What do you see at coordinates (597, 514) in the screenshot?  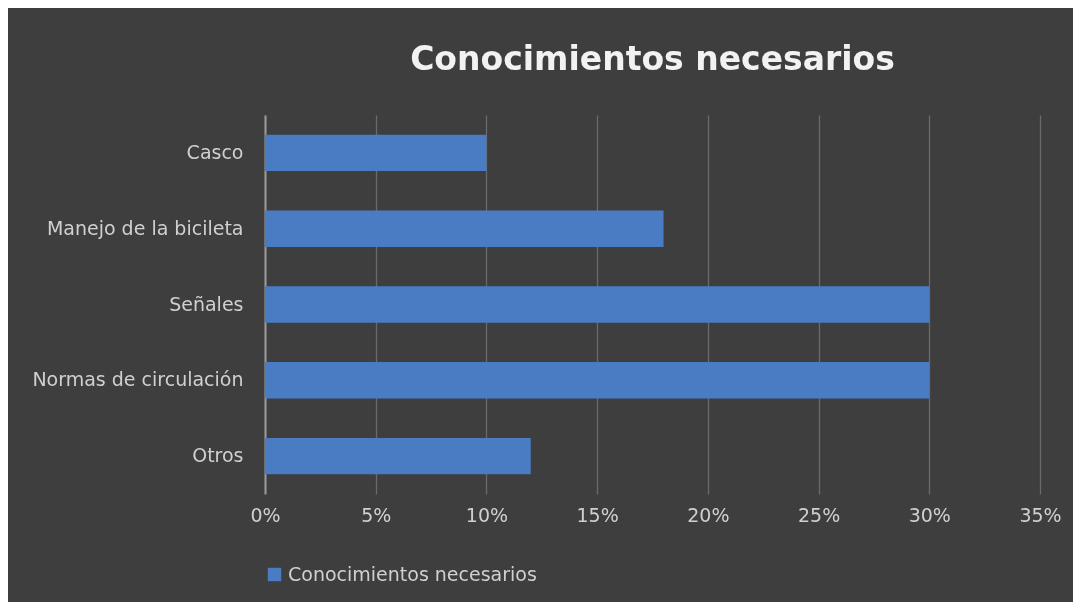 I see `x-tick-label: 15%` at bounding box center [597, 514].